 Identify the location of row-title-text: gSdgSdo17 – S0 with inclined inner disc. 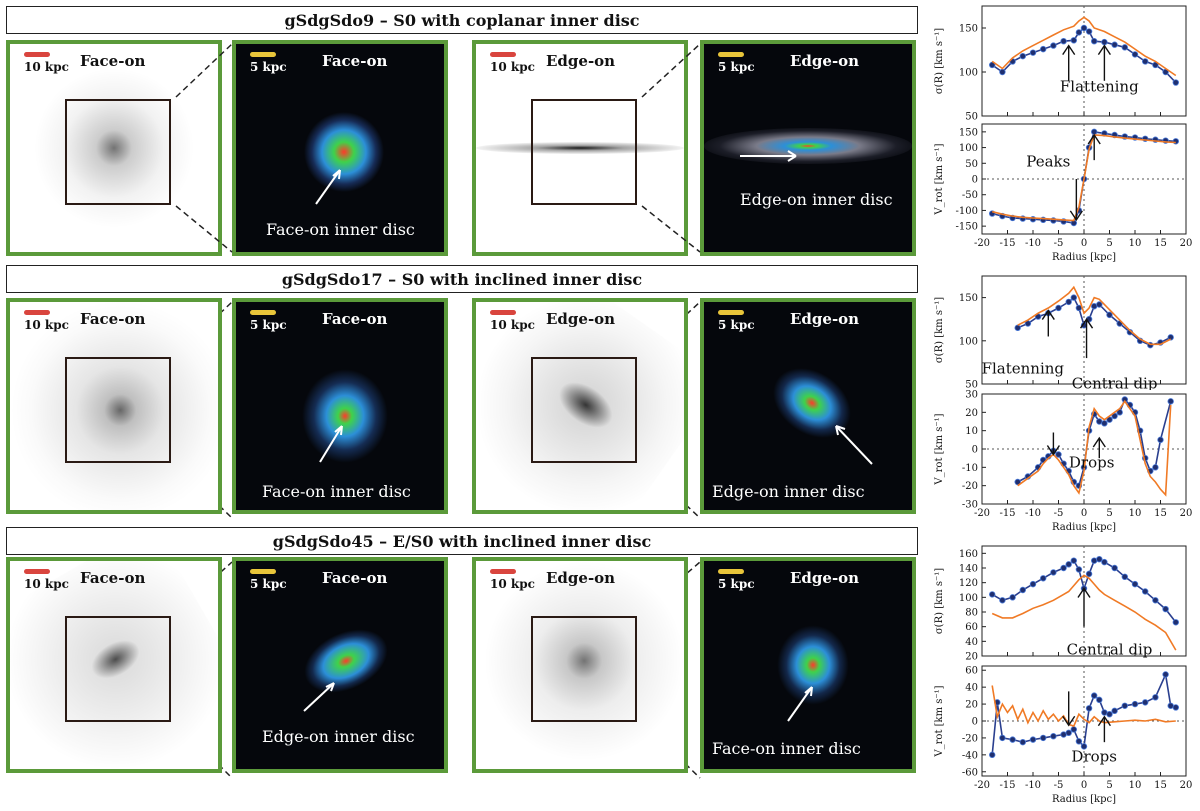
(462, 279).